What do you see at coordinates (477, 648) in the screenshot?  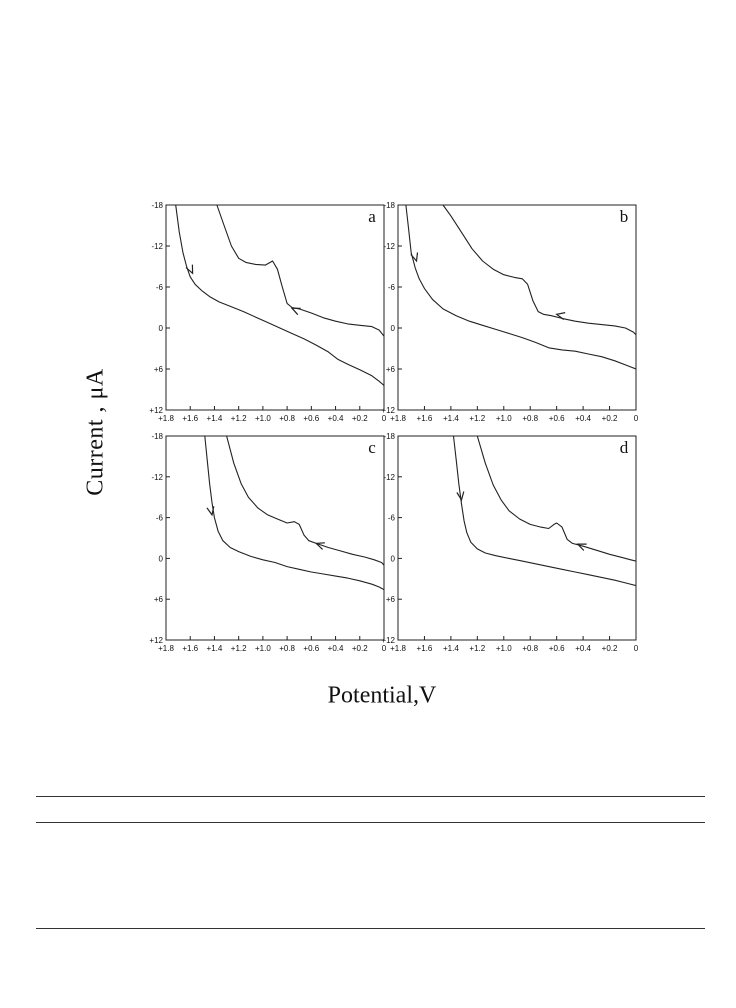 I see `panel-d-x-tick-label: +1.2` at bounding box center [477, 648].